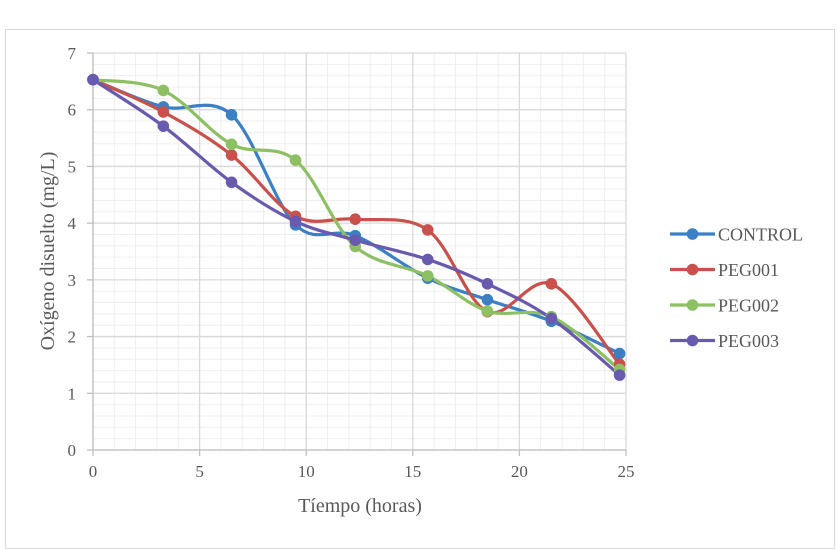 The image size is (837, 549). I want to click on legend-label: PEG002, so click(748, 306).